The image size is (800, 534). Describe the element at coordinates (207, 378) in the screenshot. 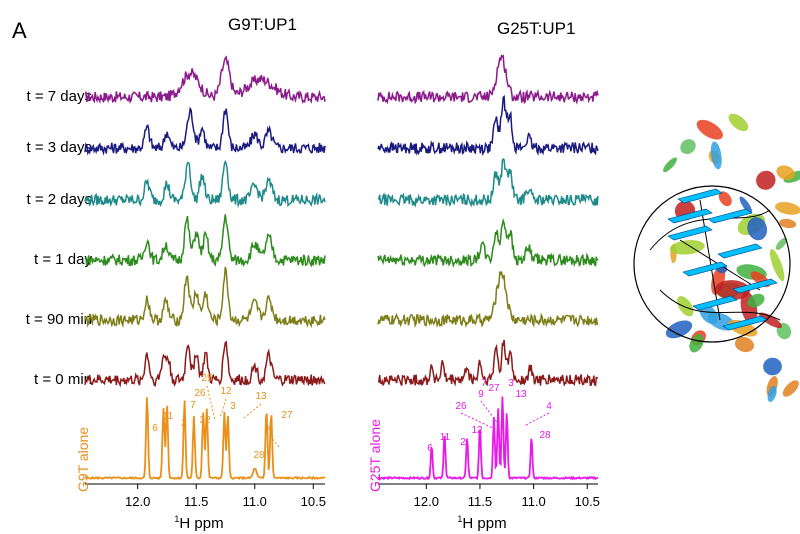

I see `peak-label: 25` at that location.